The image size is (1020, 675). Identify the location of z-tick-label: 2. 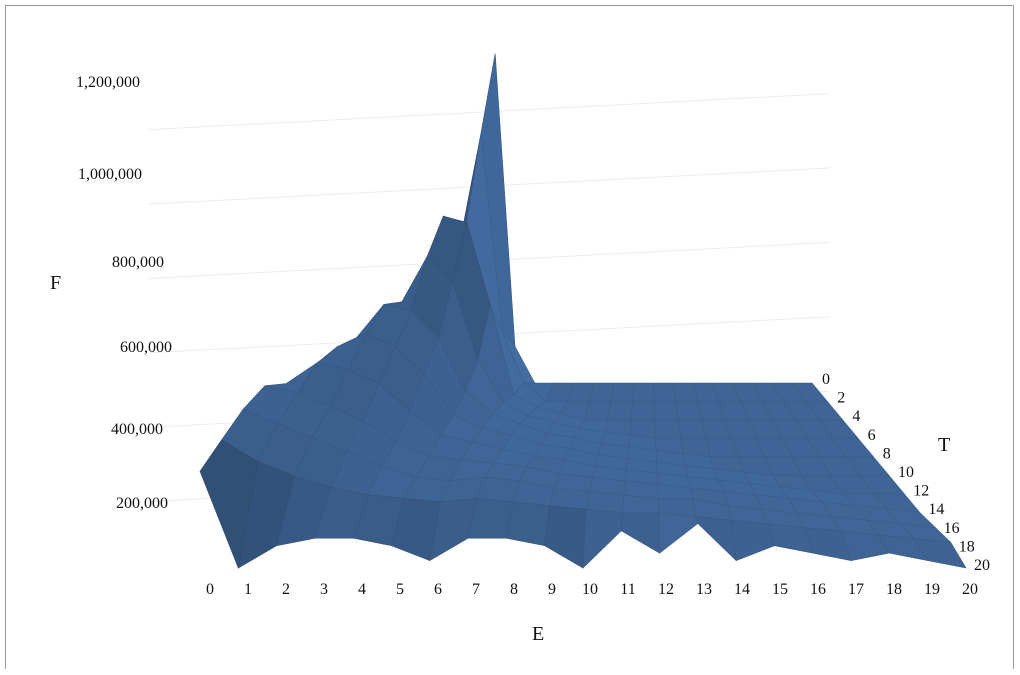
(841, 398).